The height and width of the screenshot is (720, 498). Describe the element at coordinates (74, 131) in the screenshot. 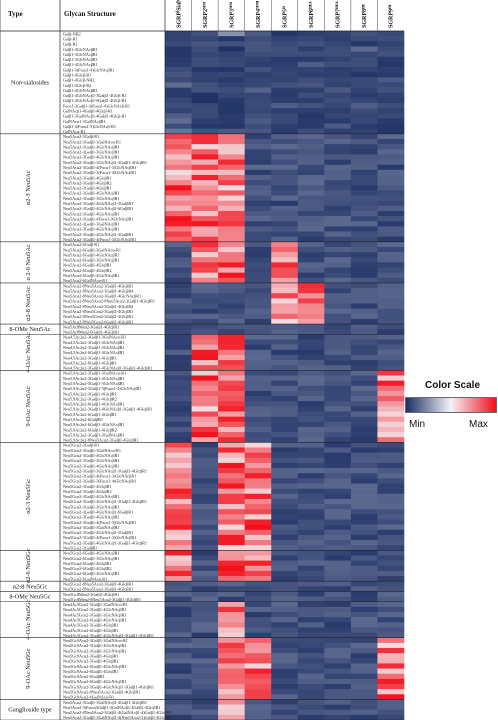

I see `glycan-row-label: GalNAcα-R1` at that location.